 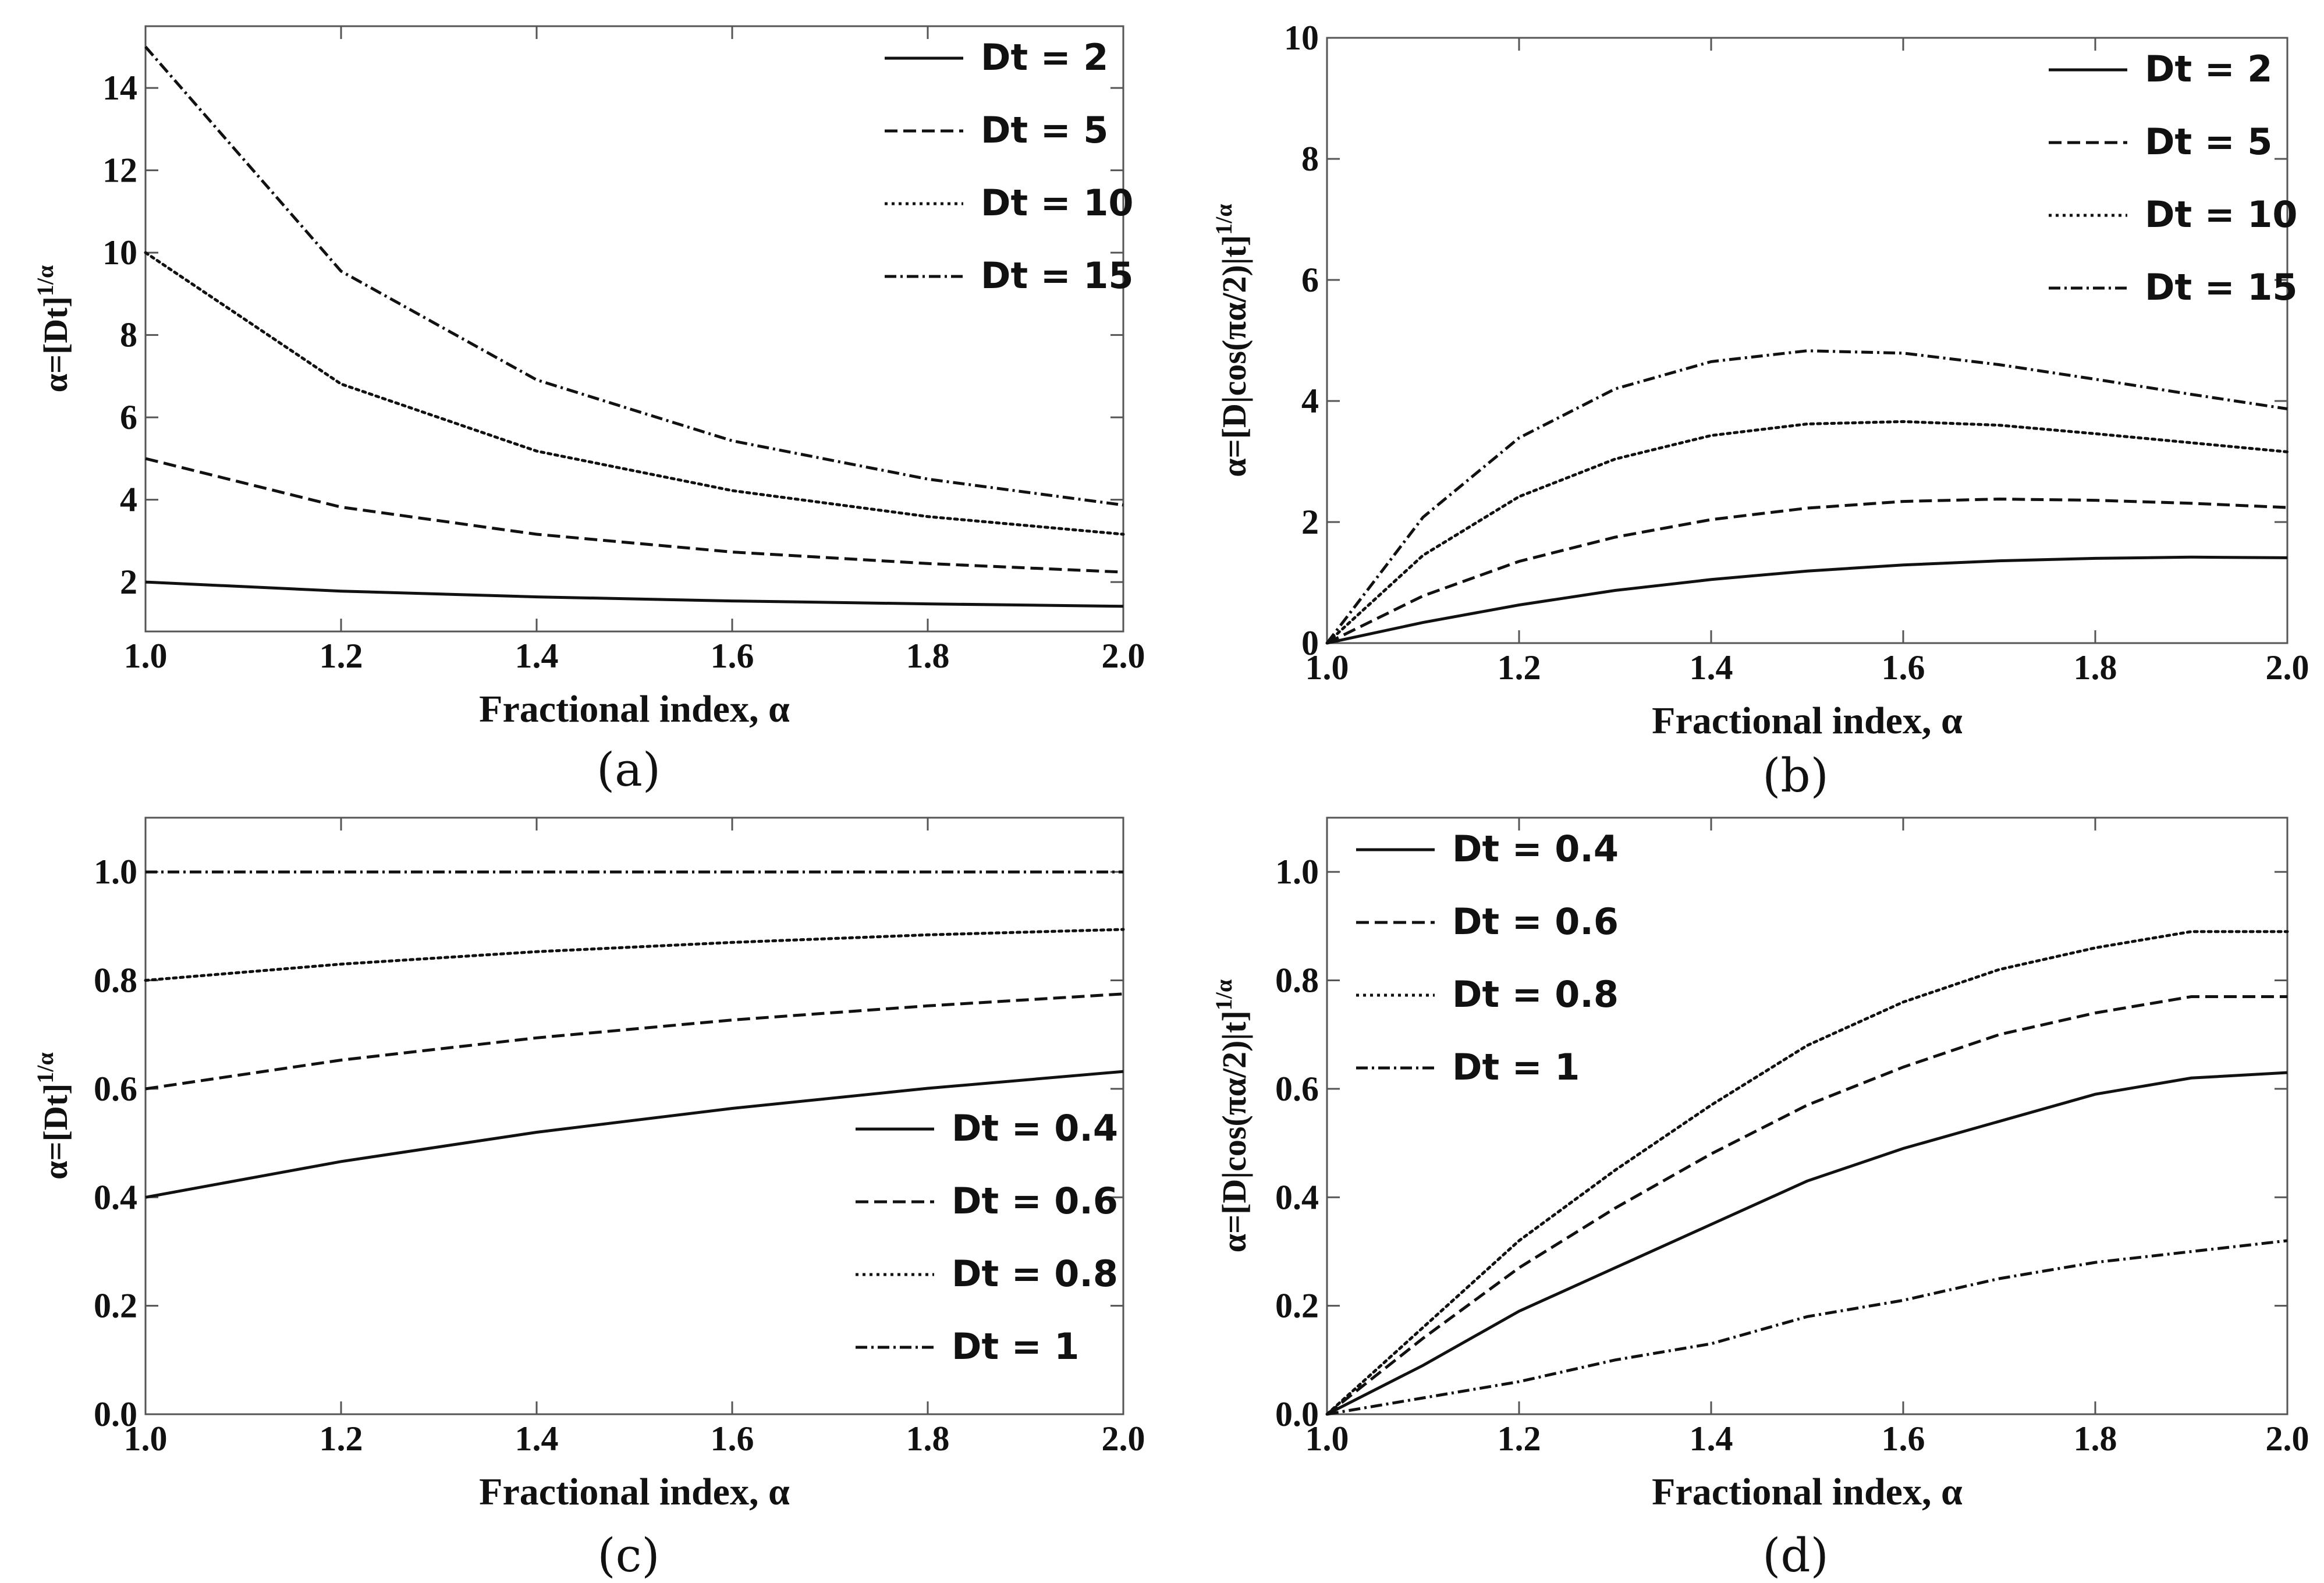 What do you see at coordinates (120, 88) in the screenshot?
I see `y-tick-label: 14` at bounding box center [120, 88].